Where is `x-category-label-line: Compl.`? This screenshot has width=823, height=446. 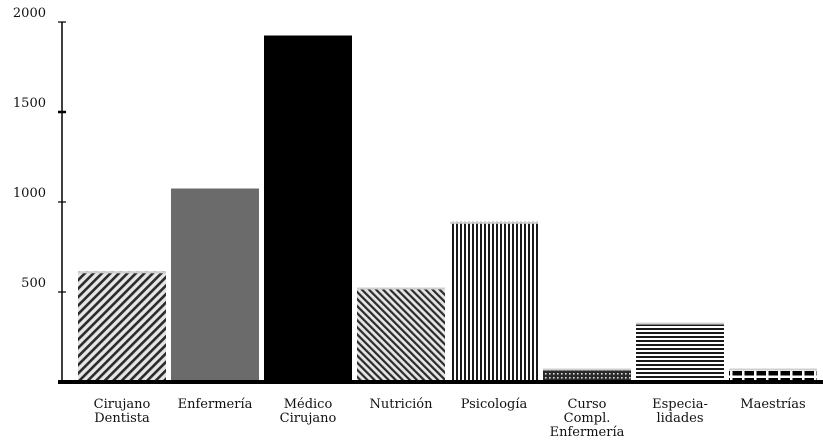
x-category-label-line: Compl. is located at coordinates (587, 418).